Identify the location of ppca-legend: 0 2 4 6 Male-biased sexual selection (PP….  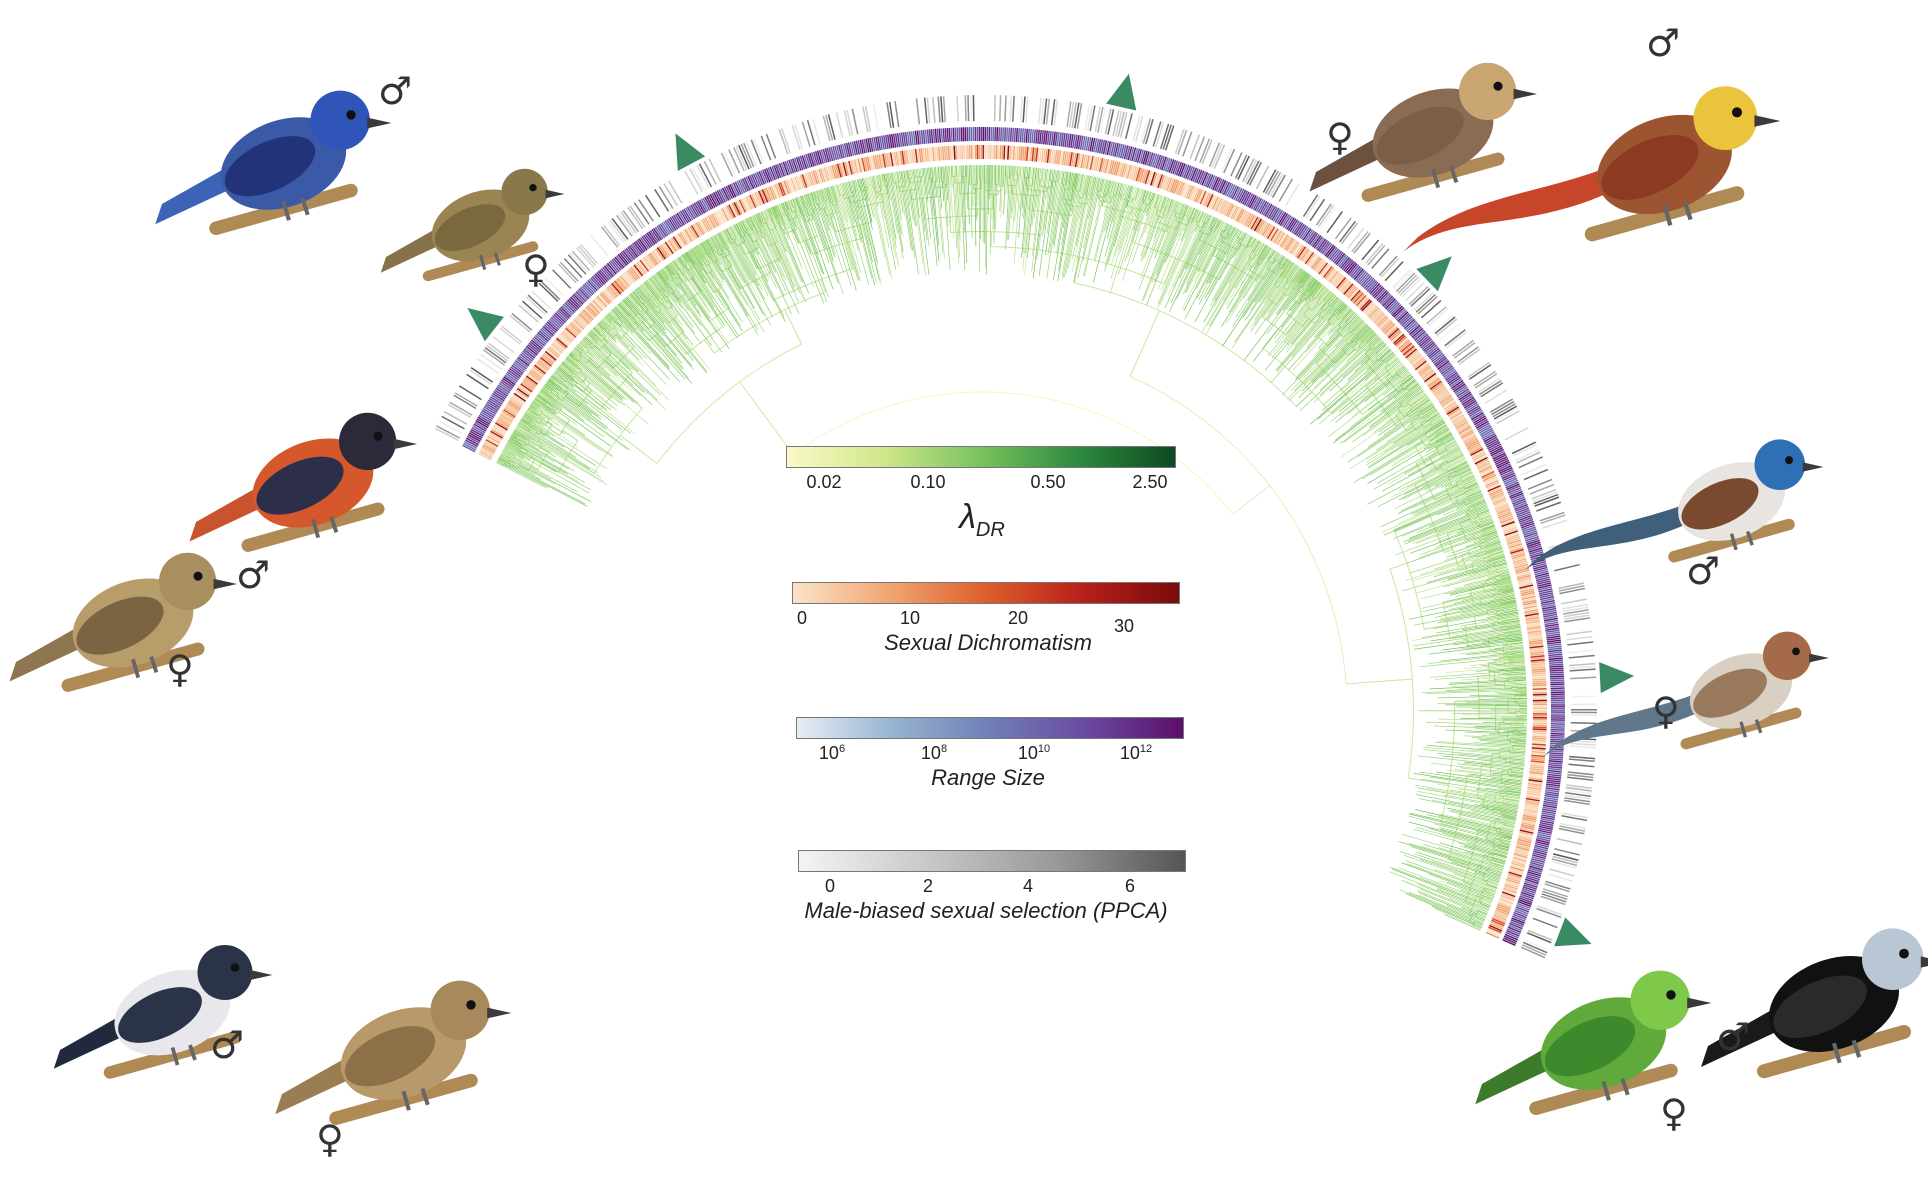
(992, 890).